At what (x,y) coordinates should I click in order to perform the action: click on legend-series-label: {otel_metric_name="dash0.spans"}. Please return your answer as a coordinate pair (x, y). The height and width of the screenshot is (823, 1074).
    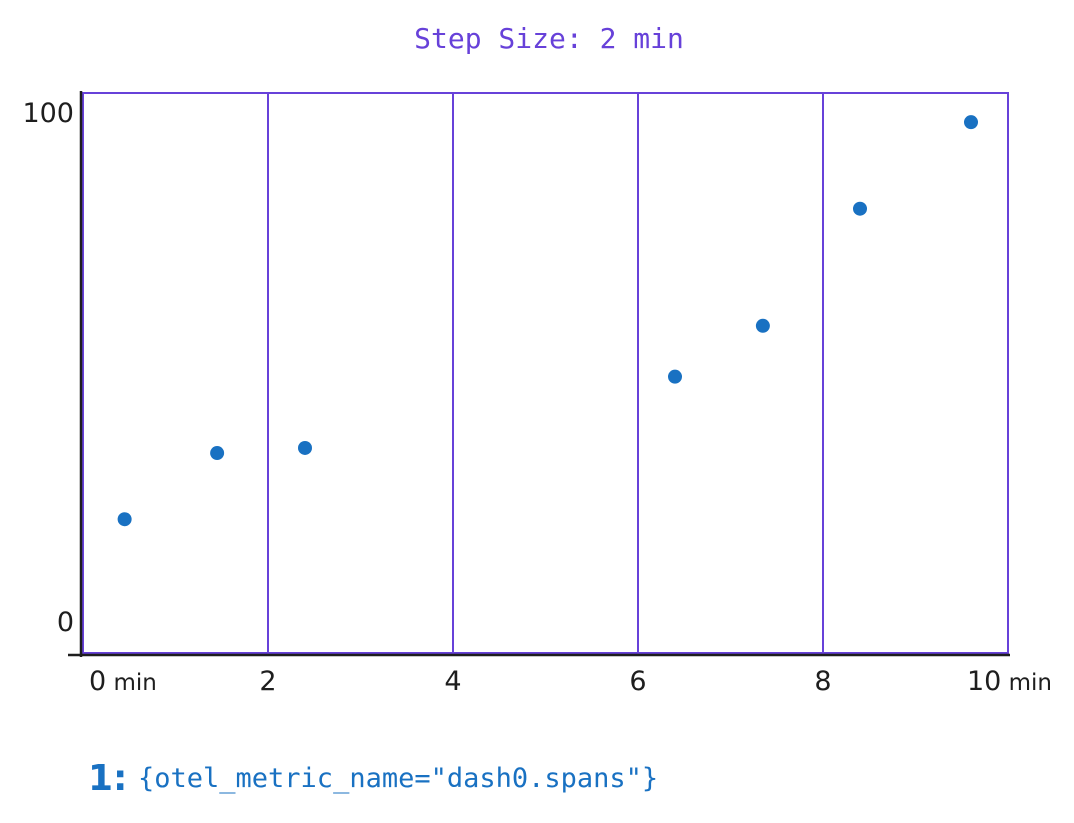
    Looking at the image, I should click on (398, 778).